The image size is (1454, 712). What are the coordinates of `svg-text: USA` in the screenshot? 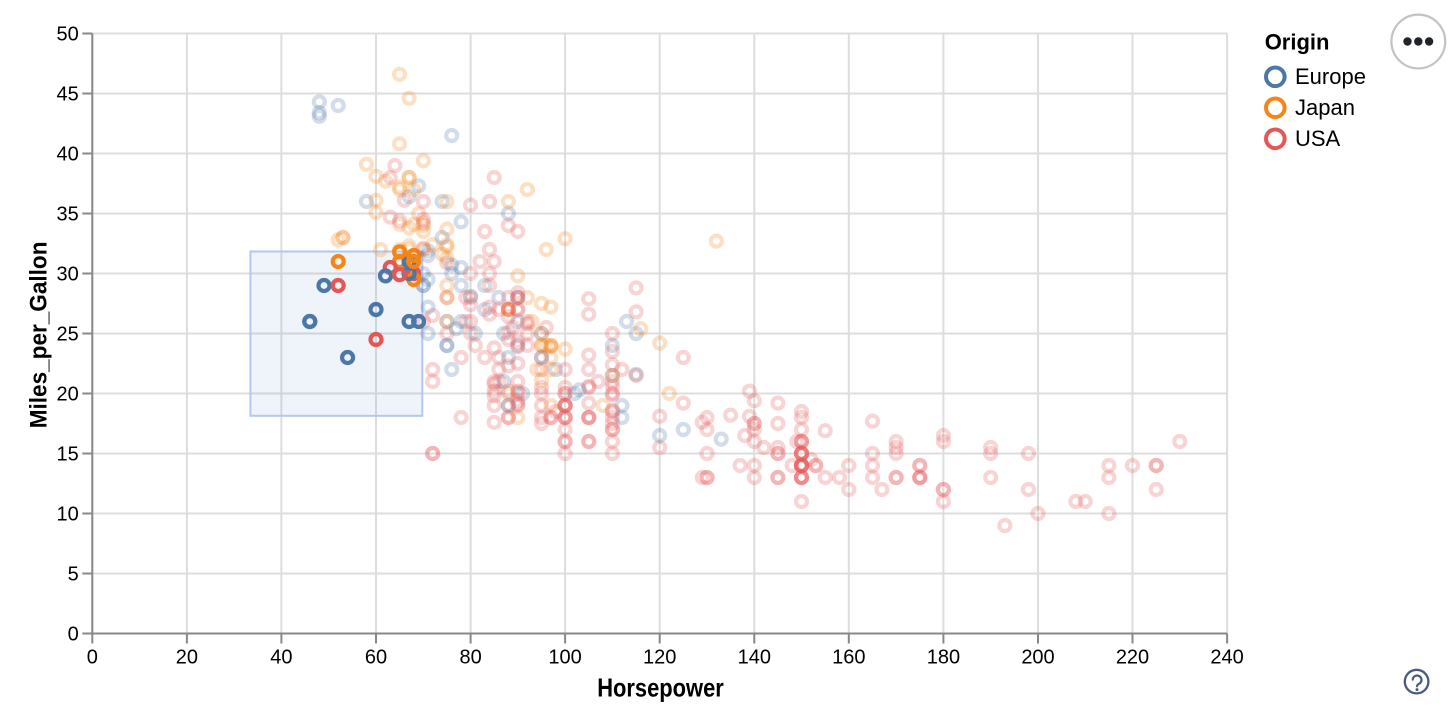 It's located at (1318, 138).